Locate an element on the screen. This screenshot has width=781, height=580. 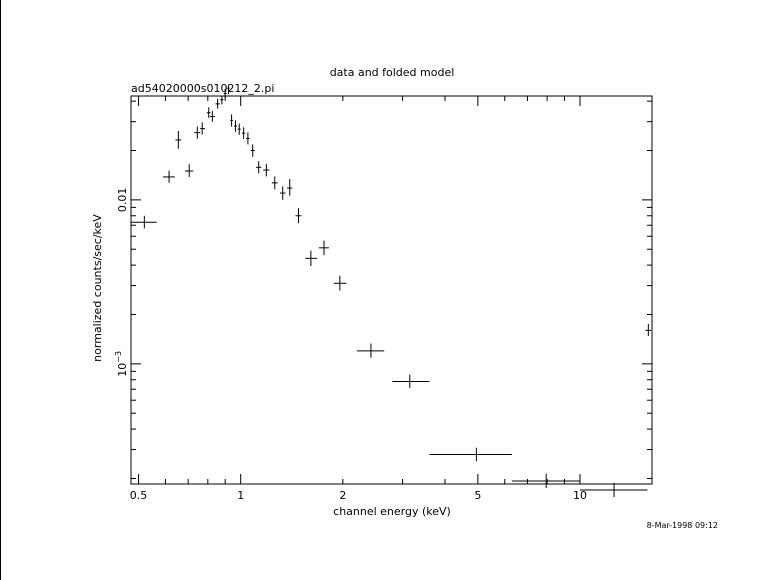
x-tick-label: 5 is located at coordinates (477, 495).